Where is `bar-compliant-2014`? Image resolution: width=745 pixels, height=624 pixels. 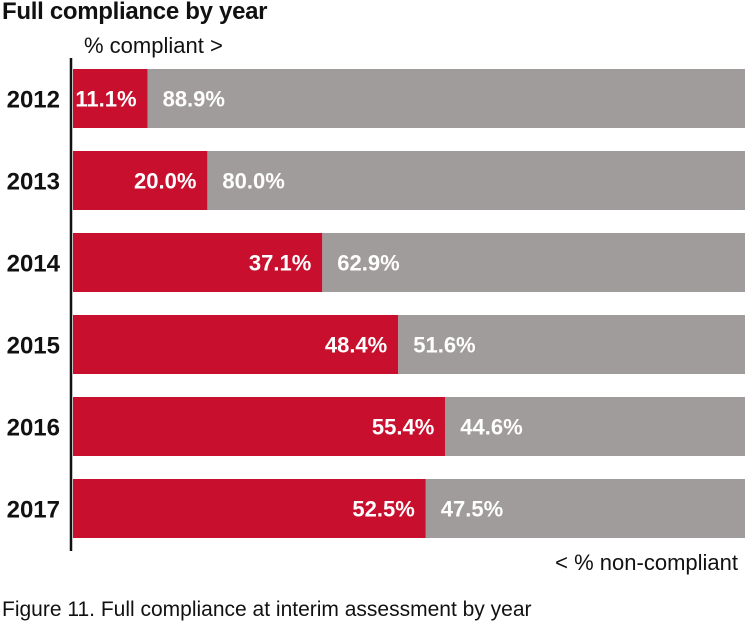 bar-compliant-2014 is located at coordinates (198, 262).